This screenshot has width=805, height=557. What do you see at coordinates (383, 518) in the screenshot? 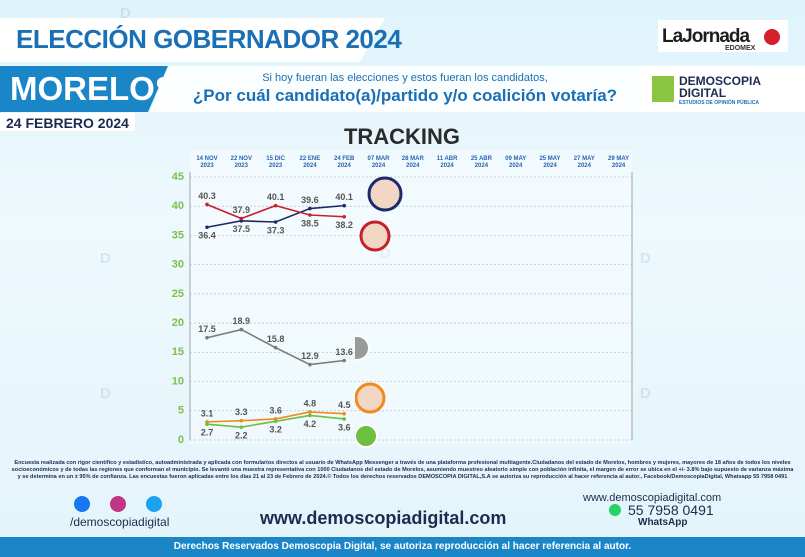
I see `website: www.demoscopiadigital.com` at bounding box center [383, 518].